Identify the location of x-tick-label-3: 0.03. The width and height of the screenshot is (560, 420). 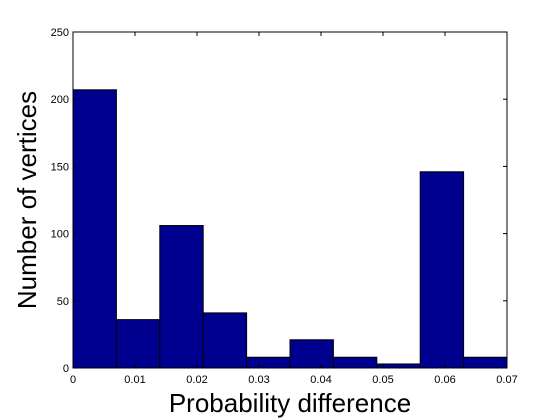
(258, 380).